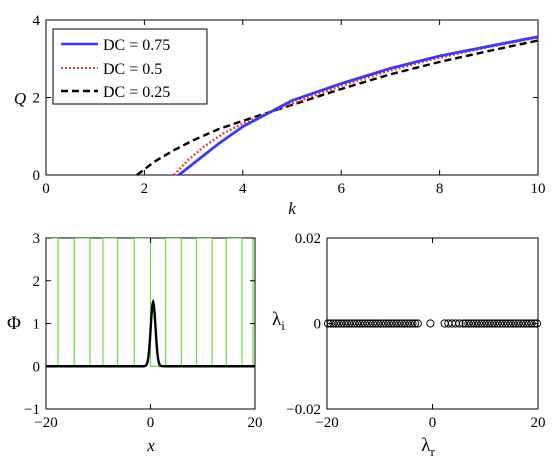  I want to click on soliton-line, so click(150, 333).